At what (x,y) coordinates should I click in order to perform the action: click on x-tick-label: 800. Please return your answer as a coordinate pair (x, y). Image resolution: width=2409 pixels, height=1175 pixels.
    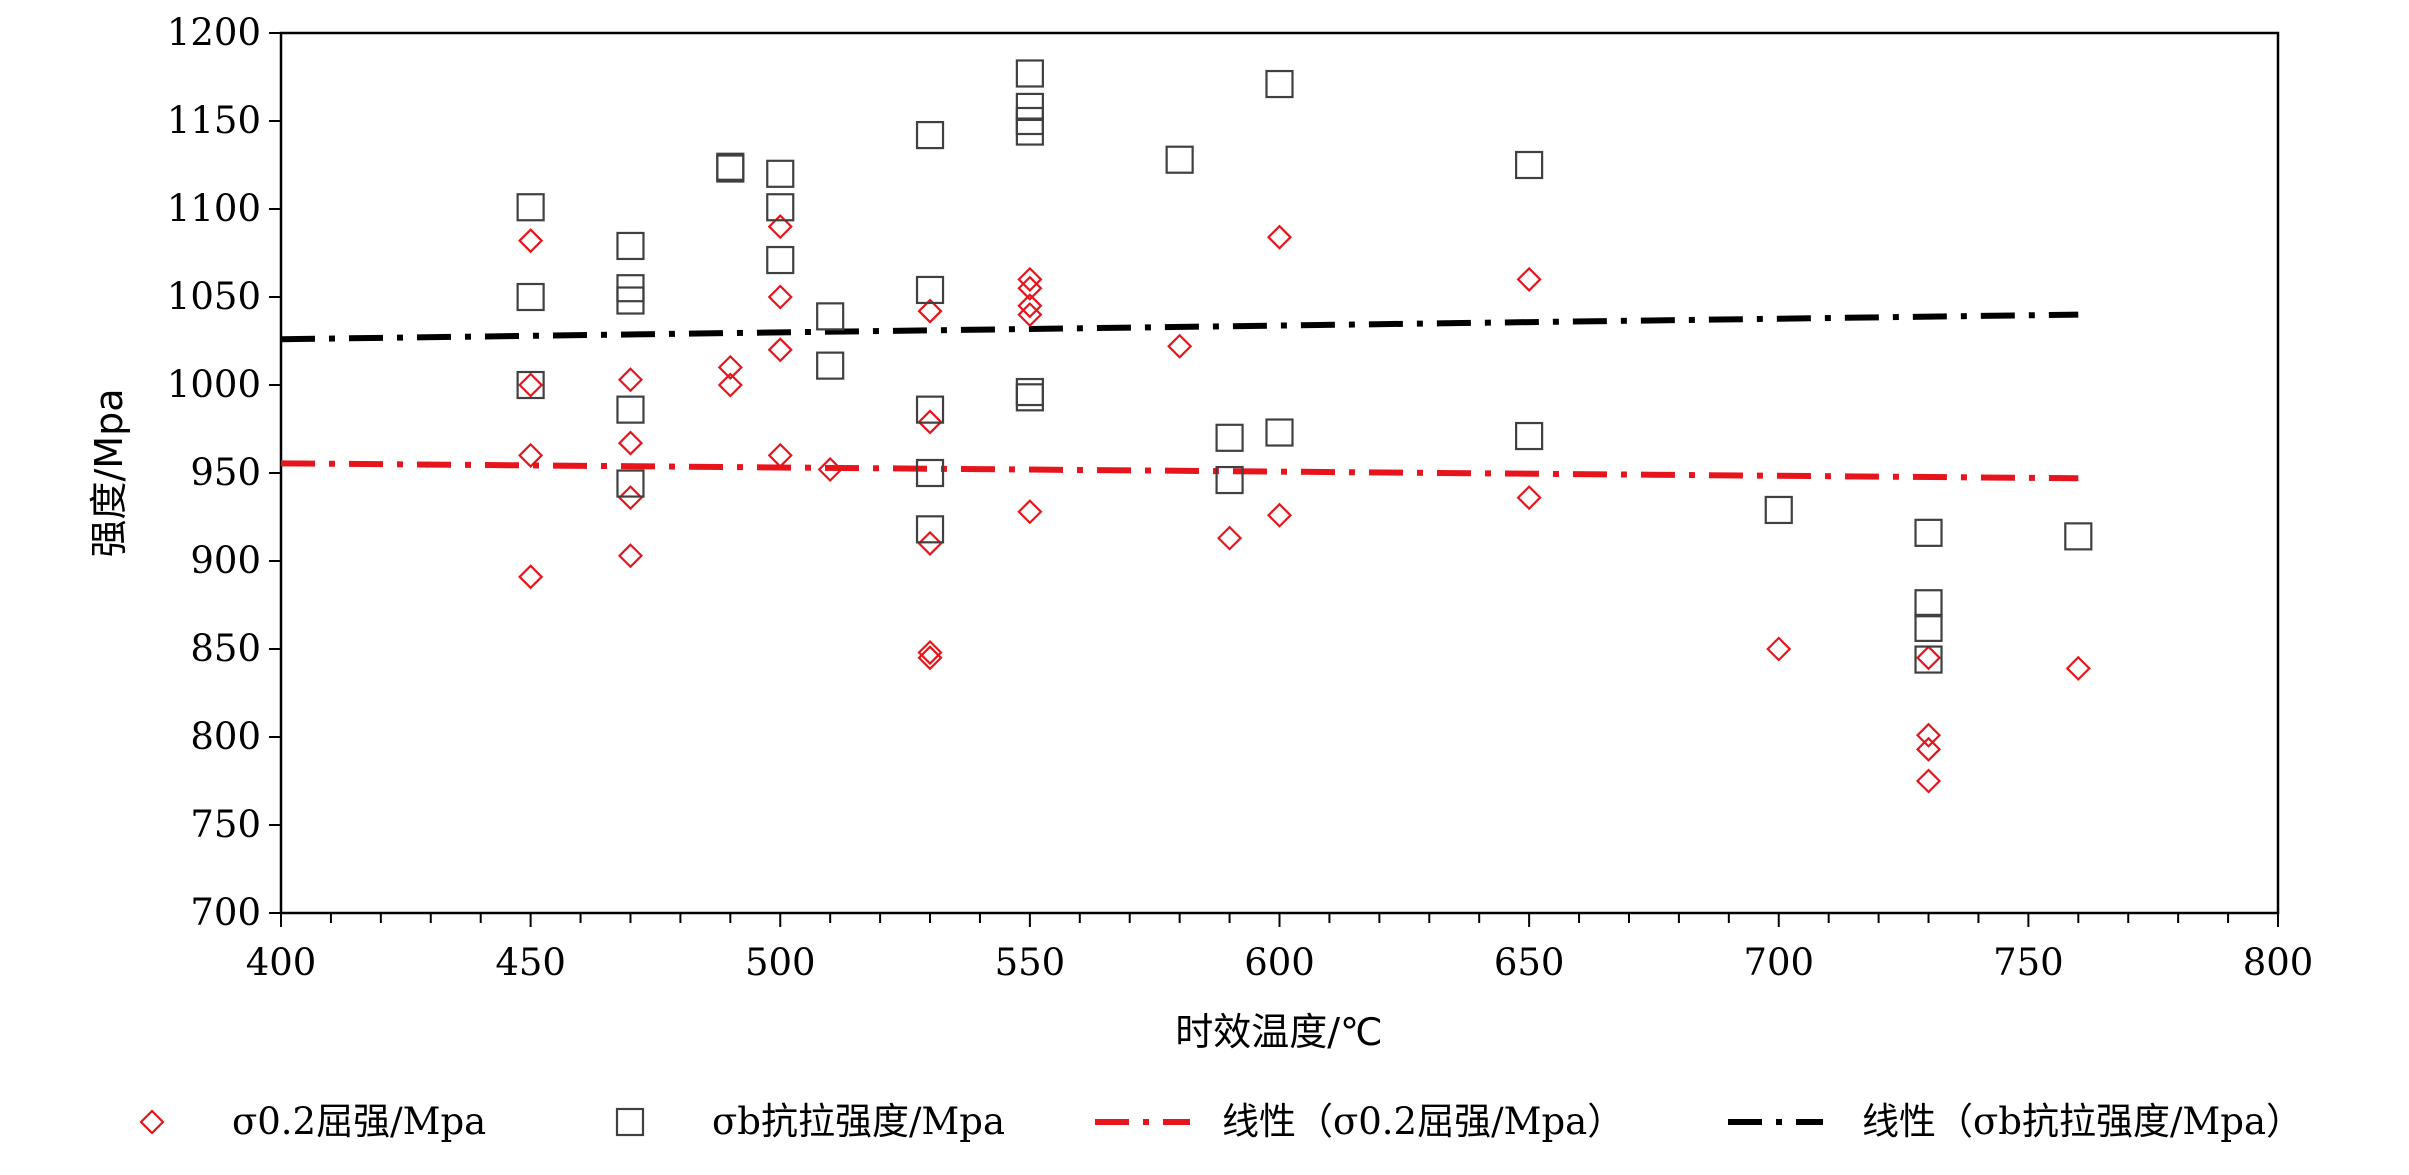
    Looking at the image, I should click on (2278, 962).